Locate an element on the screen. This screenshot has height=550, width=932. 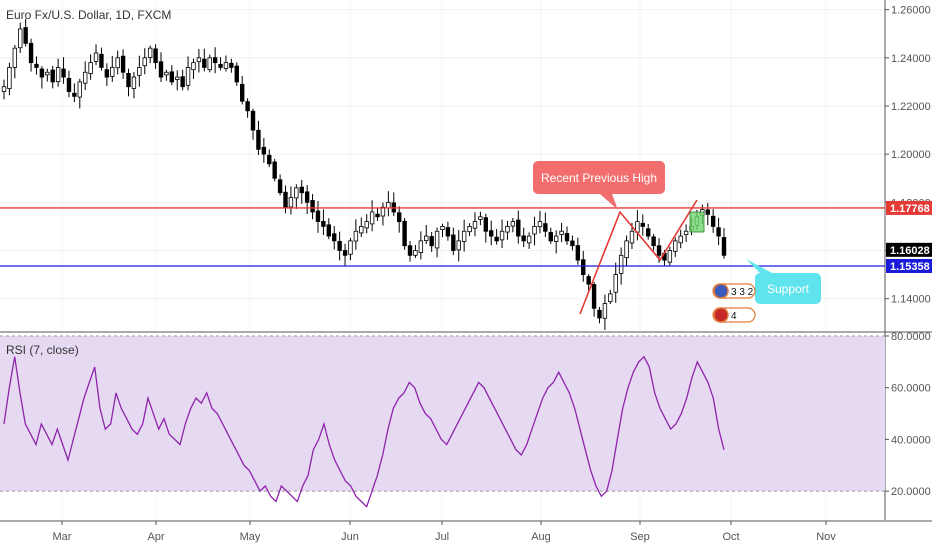
support-price-tag is located at coordinates (909, 265).